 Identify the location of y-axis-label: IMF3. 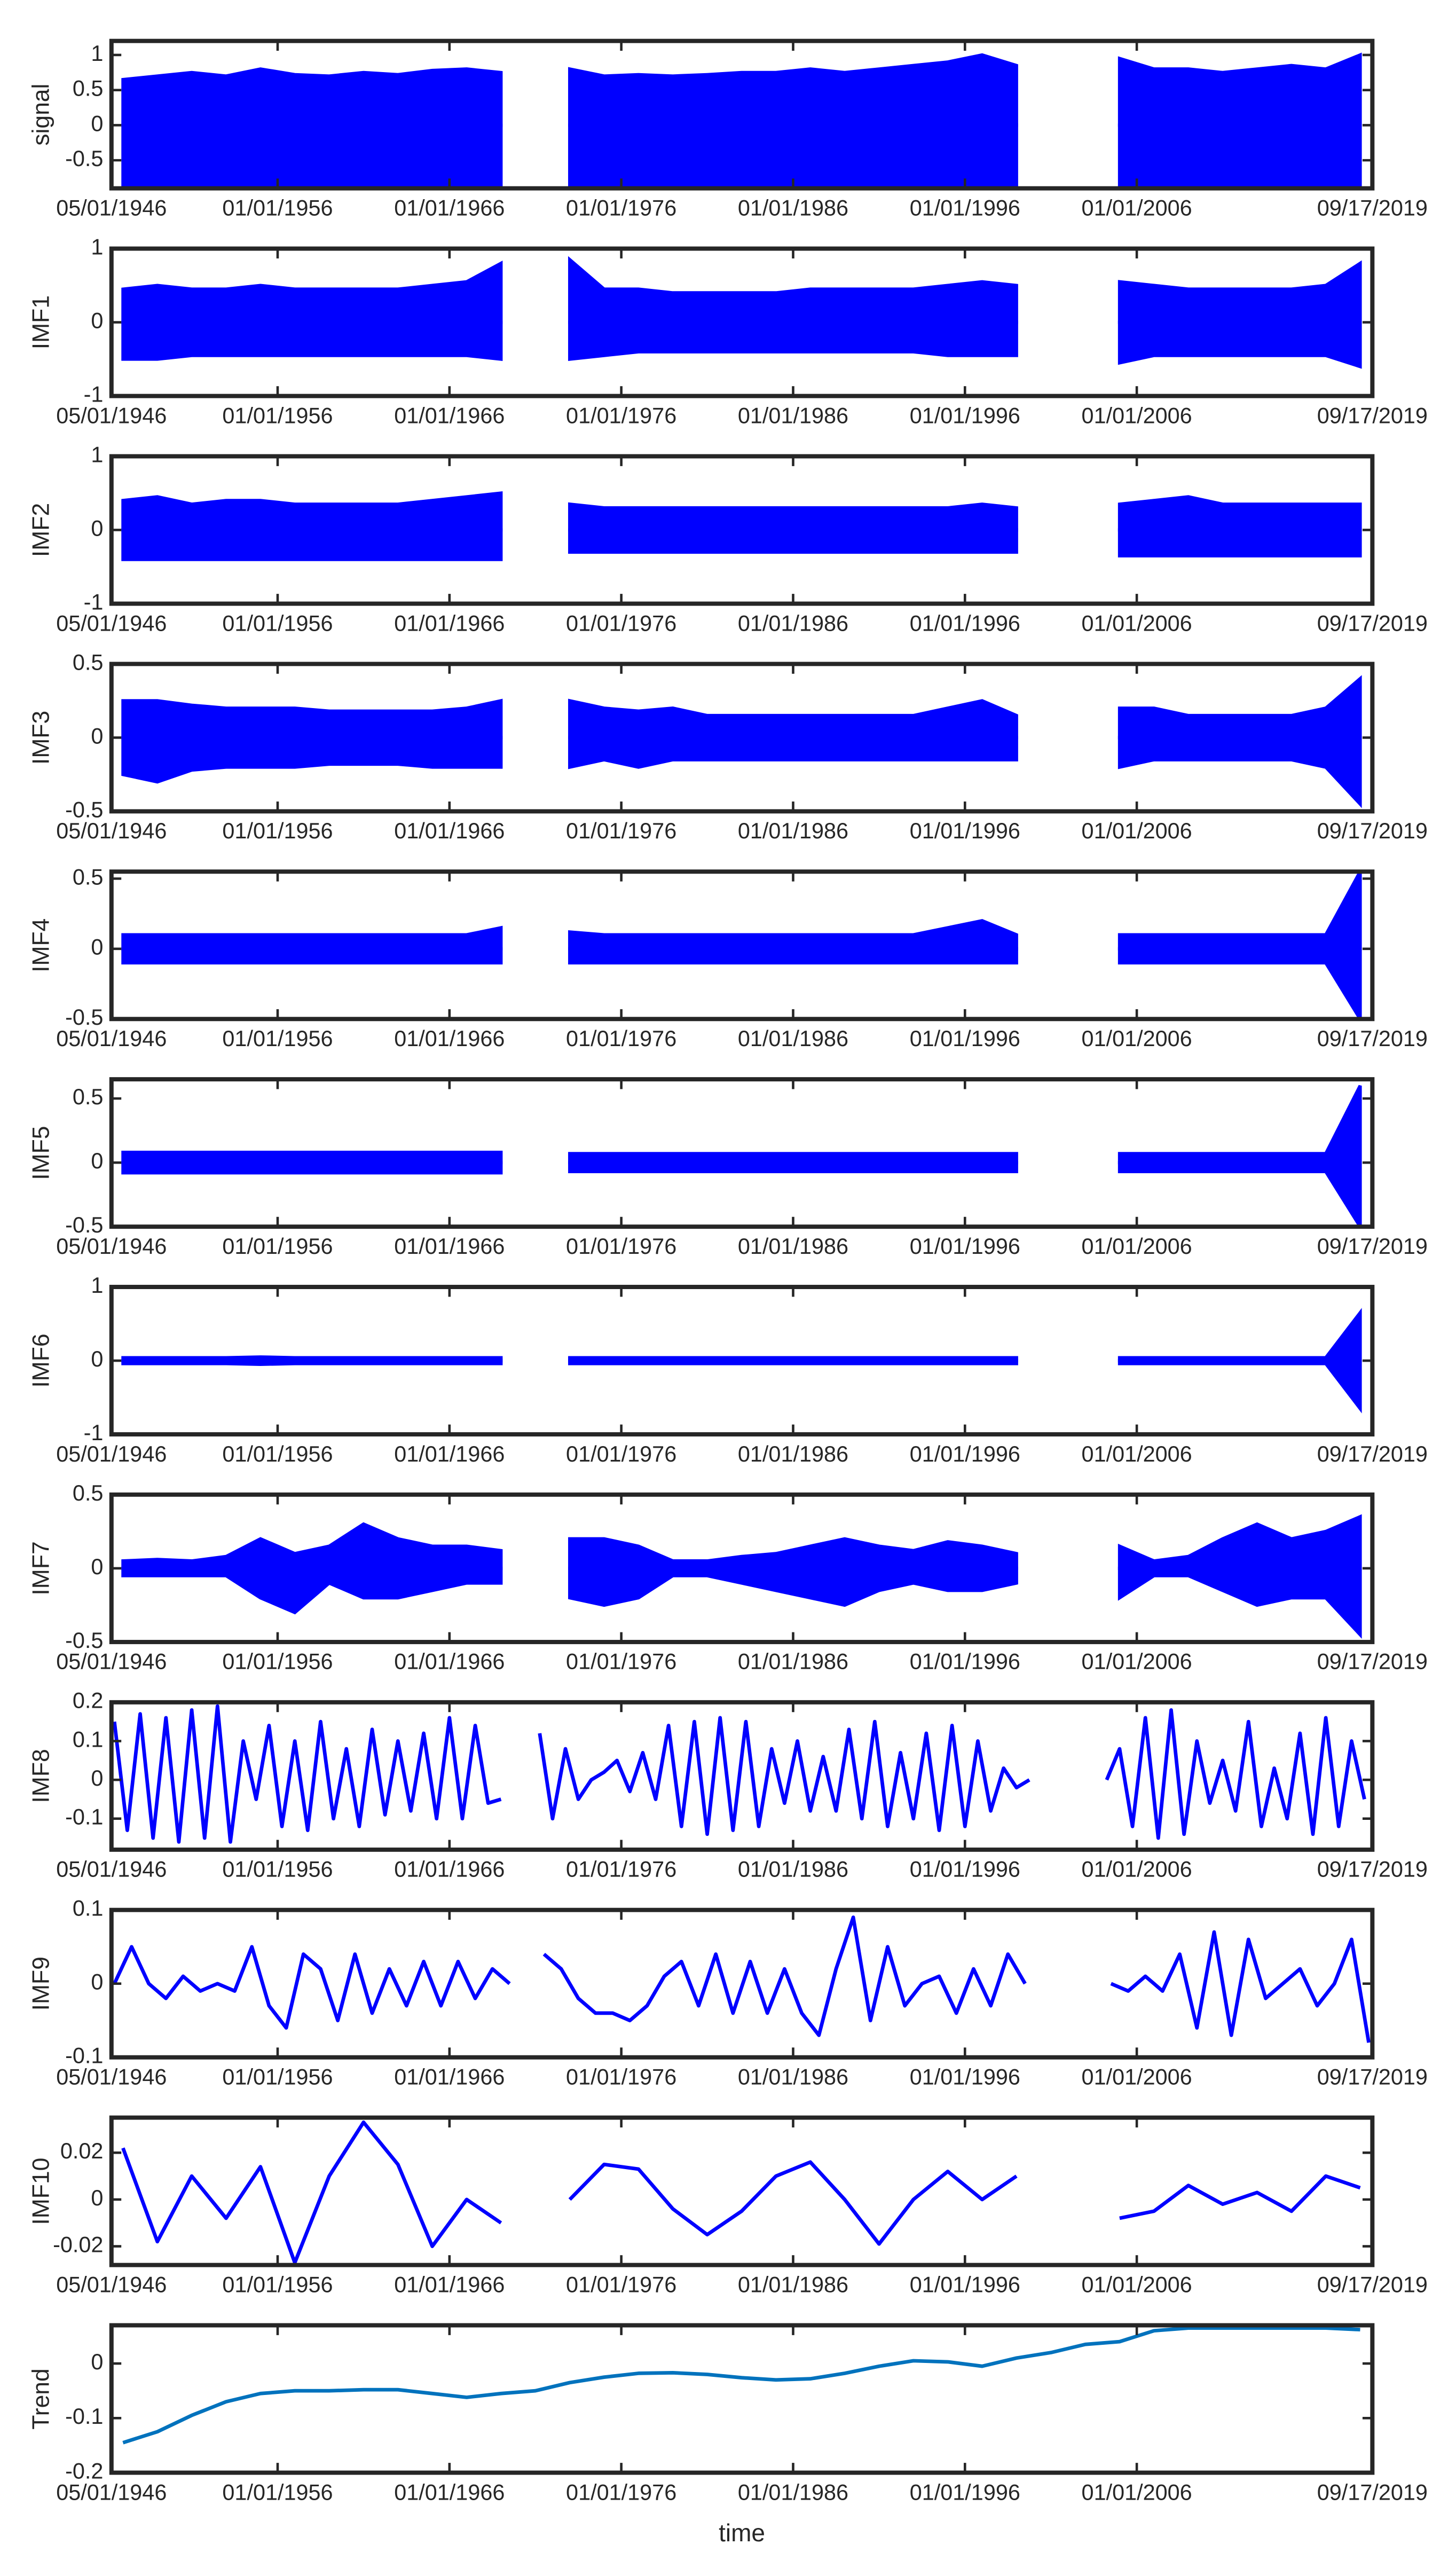
(41, 738).